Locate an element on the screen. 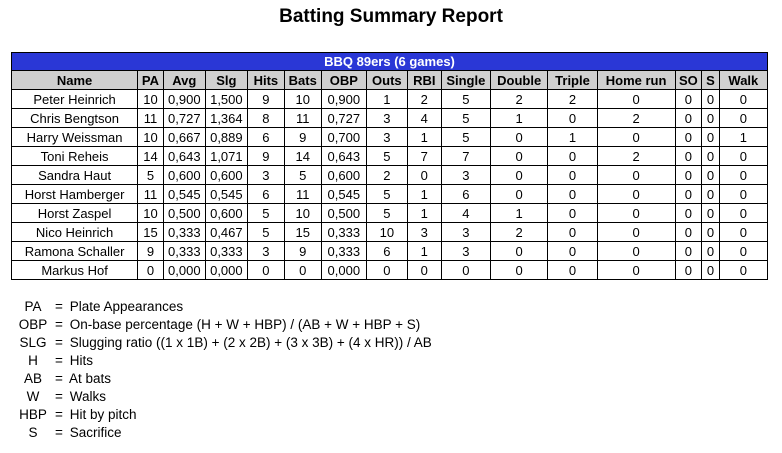 The height and width of the screenshot is (453, 782). column-header: Walk is located at coordinates (743, 80).